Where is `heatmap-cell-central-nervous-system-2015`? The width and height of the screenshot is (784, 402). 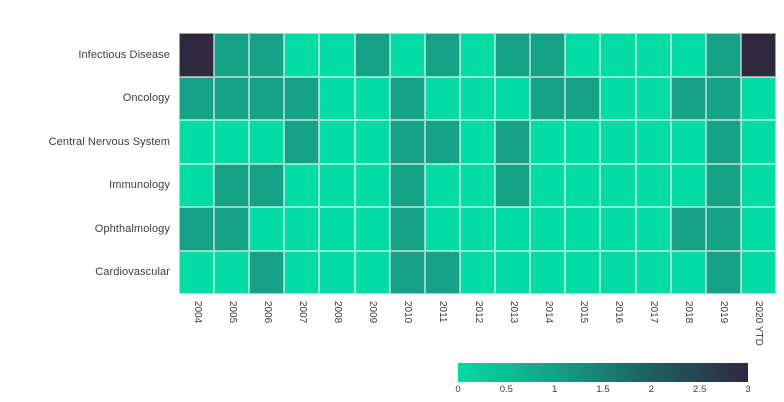 heatmap-cell-central-nervous-system-2015 is located at coordinates (583, 142).